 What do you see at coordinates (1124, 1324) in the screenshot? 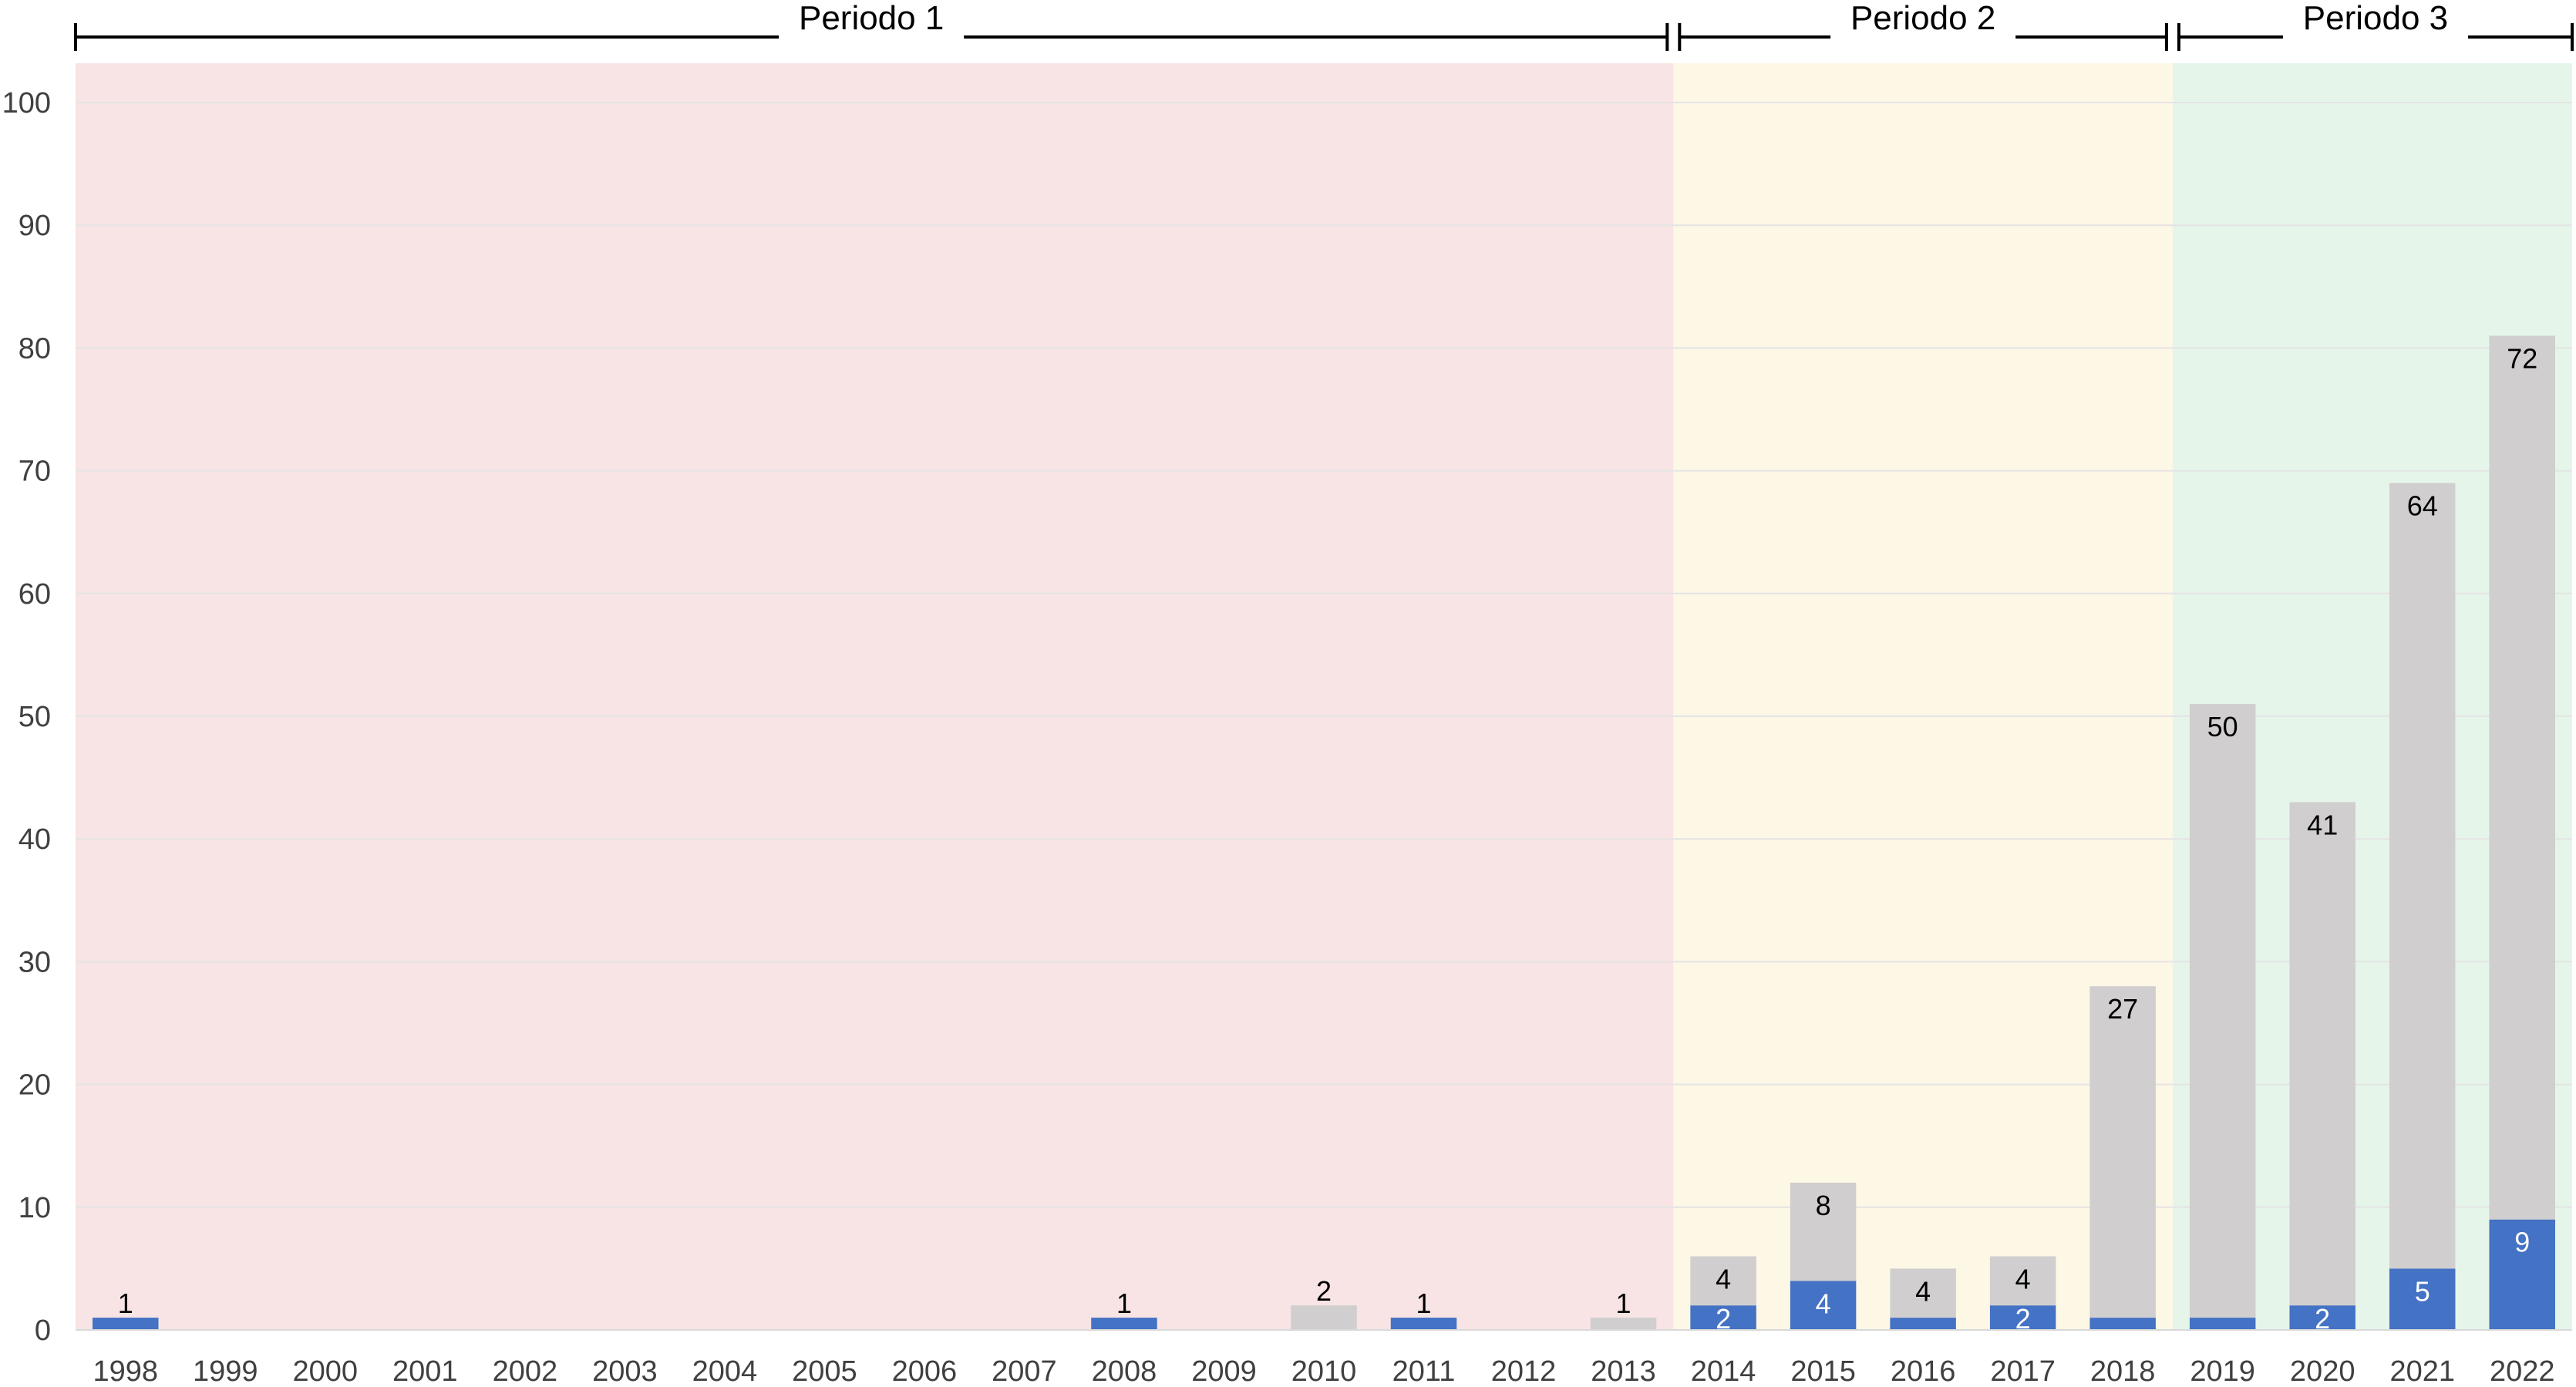
I see `bar-segment-2008-s1` at bounding box center [1124, 1324].